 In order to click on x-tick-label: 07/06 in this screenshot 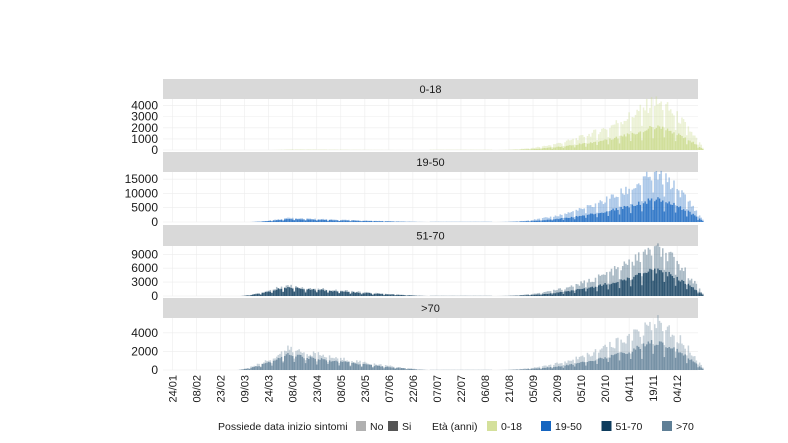, I will do `click(390, 389)`.